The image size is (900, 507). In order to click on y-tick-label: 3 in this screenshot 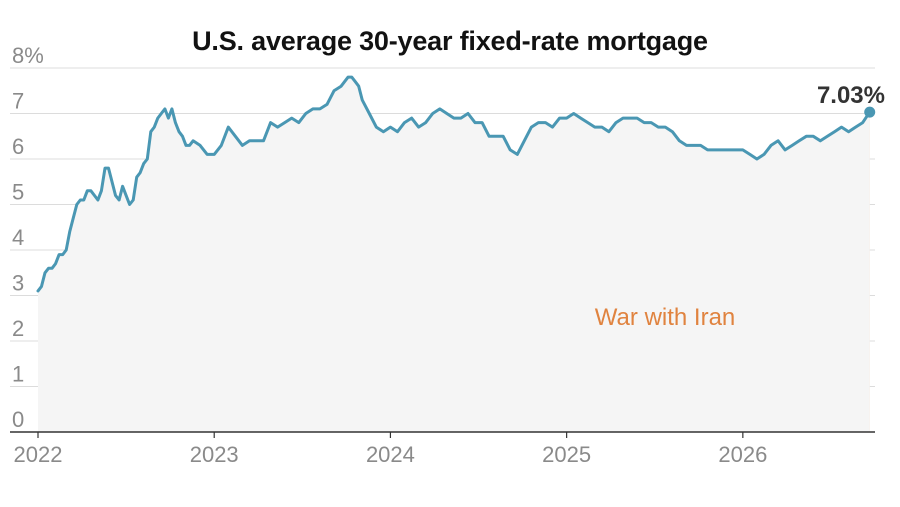, I will do `click(18, 283)`.